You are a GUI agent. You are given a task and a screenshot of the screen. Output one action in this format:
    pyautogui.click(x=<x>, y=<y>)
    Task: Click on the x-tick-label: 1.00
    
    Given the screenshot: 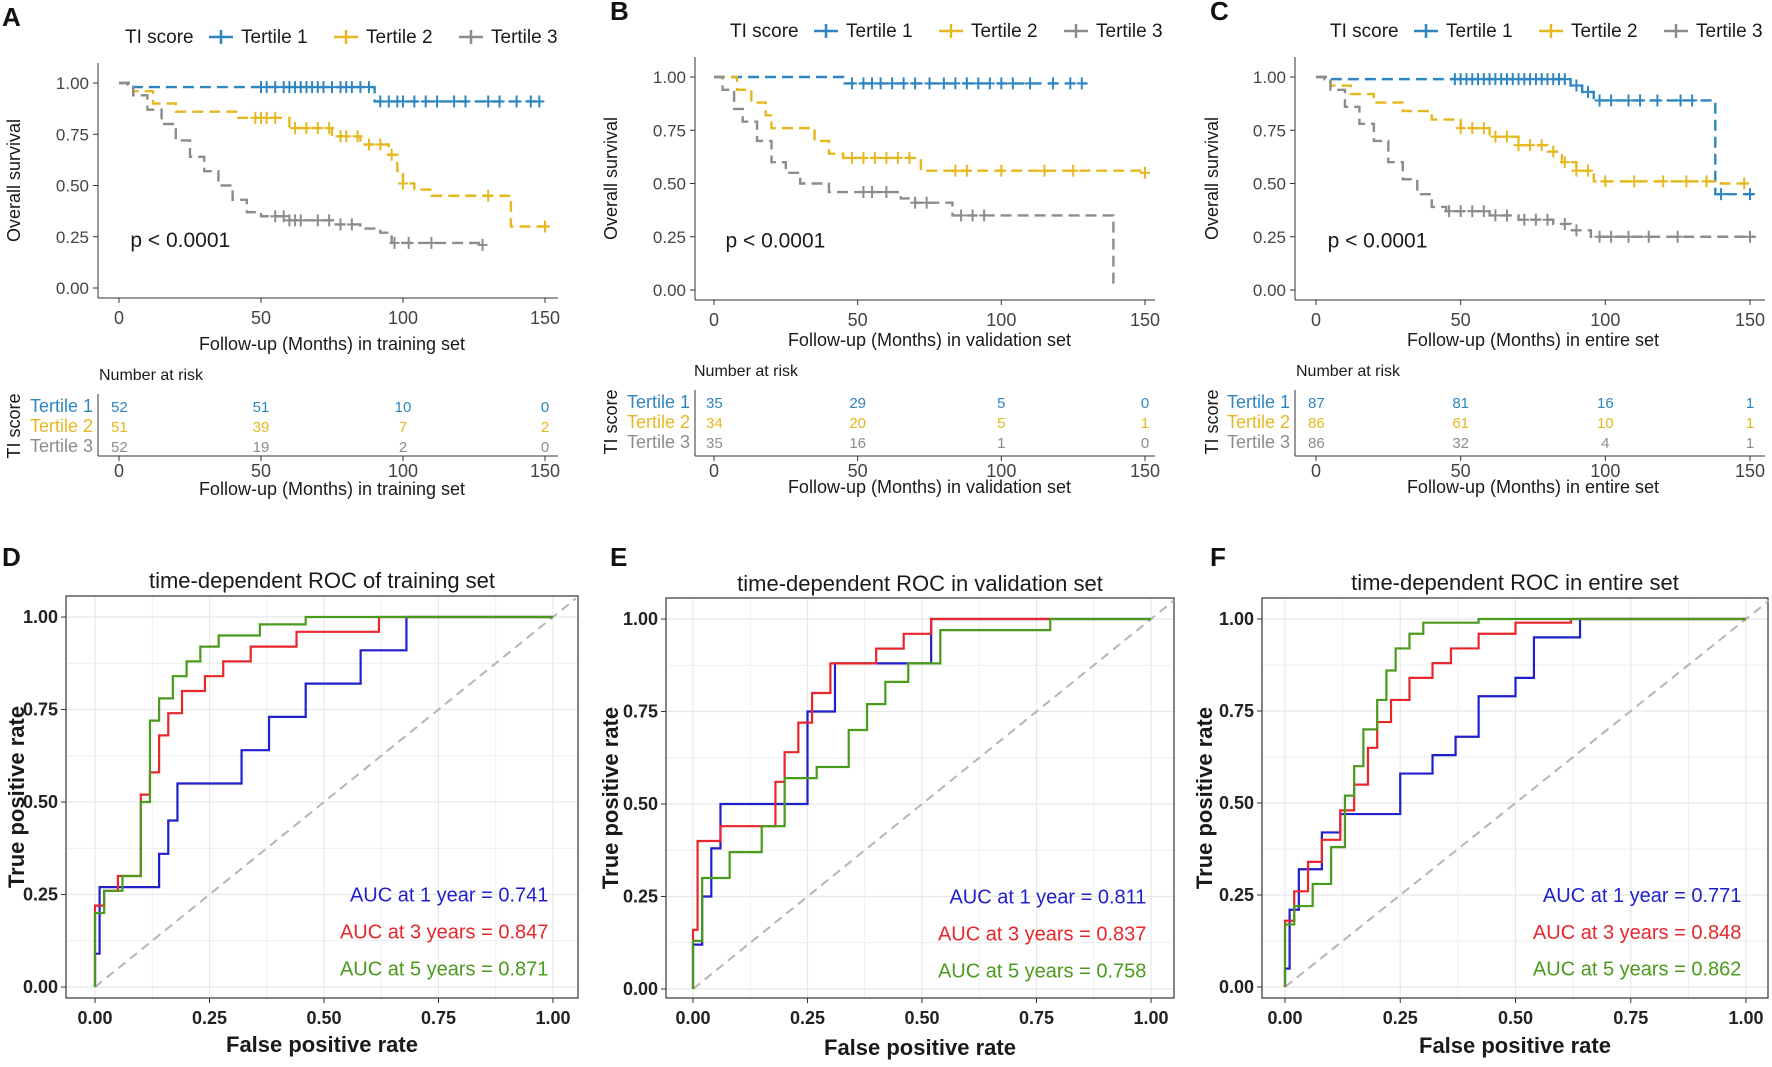 What is the action you would take?
    pyautogui.click(x=1150, y=1018)
    